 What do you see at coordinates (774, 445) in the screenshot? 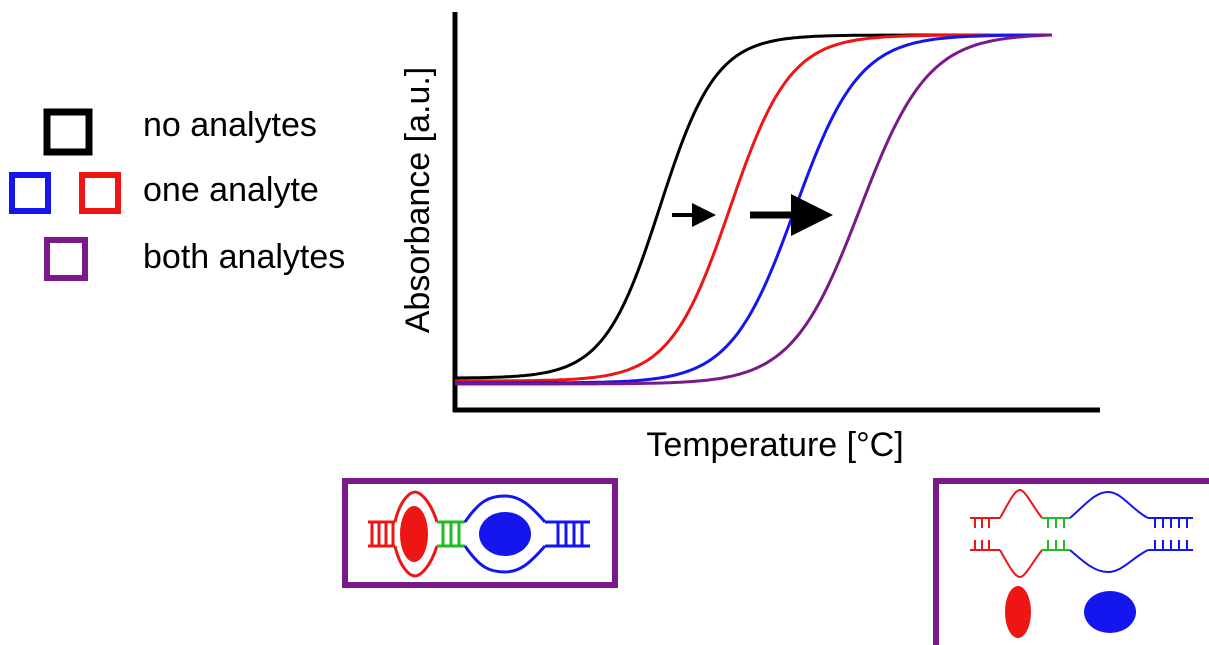
I see `x-axis-label: Temperature [°C]` at bounding box center [774, 445].